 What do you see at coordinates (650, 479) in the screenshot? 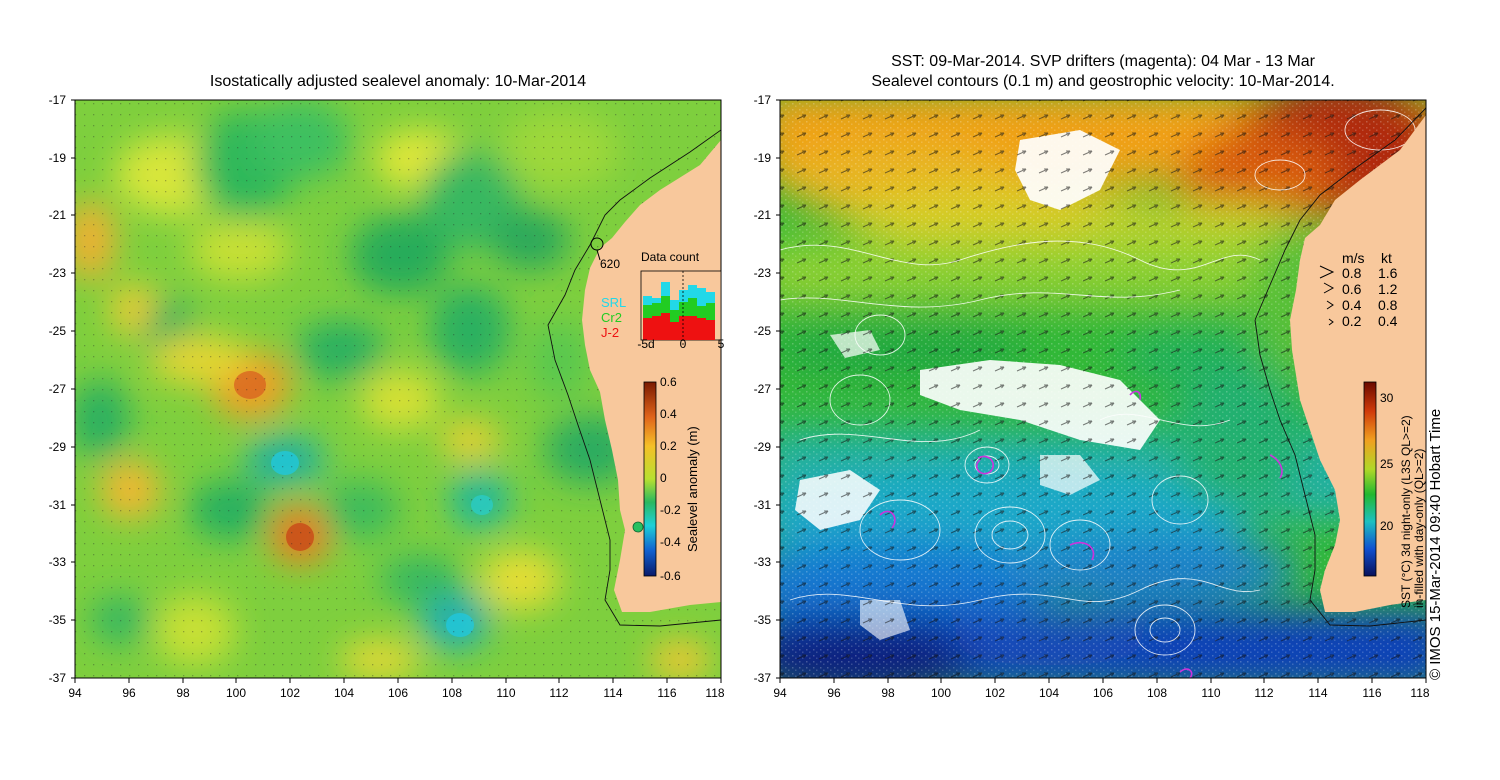
I see `sla-colorbar-gradient` at bounding box center [650, 479].